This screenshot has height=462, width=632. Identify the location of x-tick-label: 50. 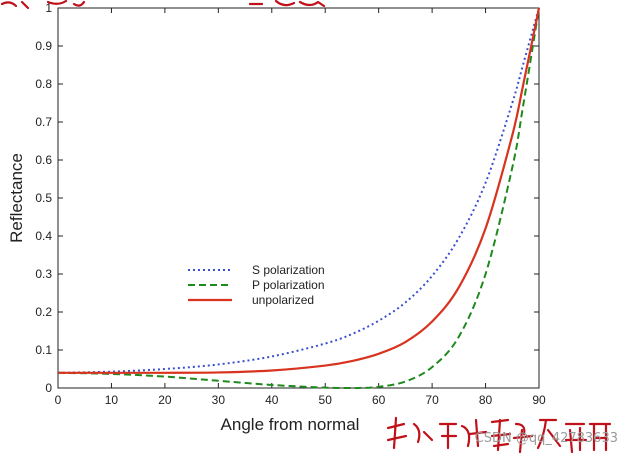
(326, 400).